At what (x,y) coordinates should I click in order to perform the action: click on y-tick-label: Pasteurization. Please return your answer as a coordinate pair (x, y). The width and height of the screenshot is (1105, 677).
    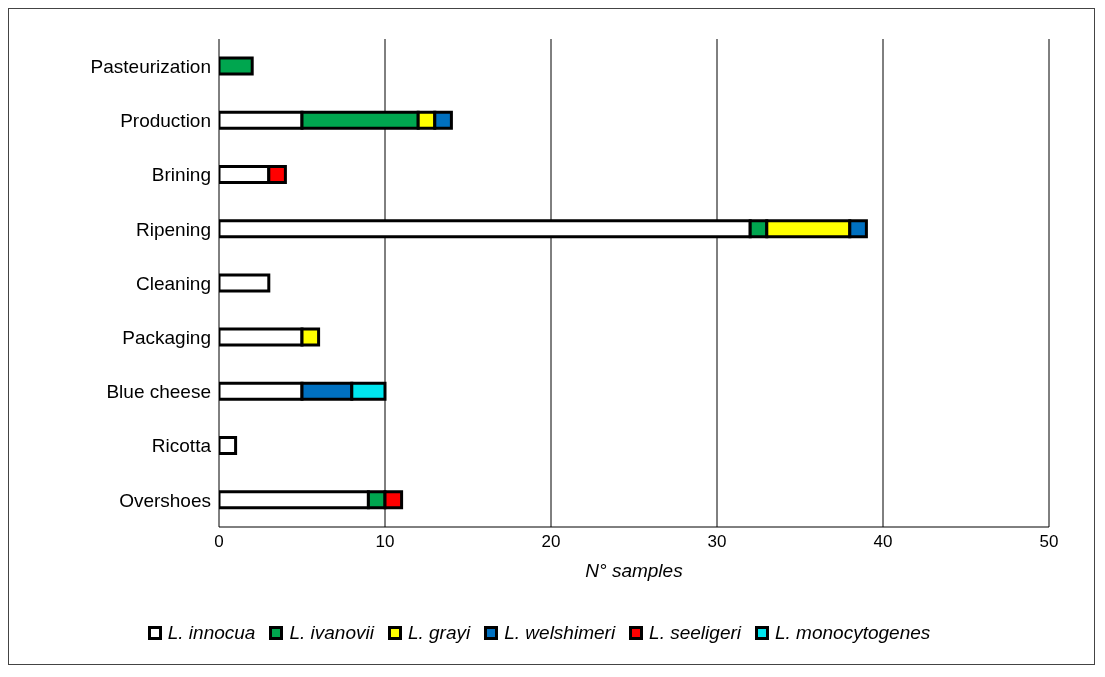
    Looking at the image, I should click on (150, 66).